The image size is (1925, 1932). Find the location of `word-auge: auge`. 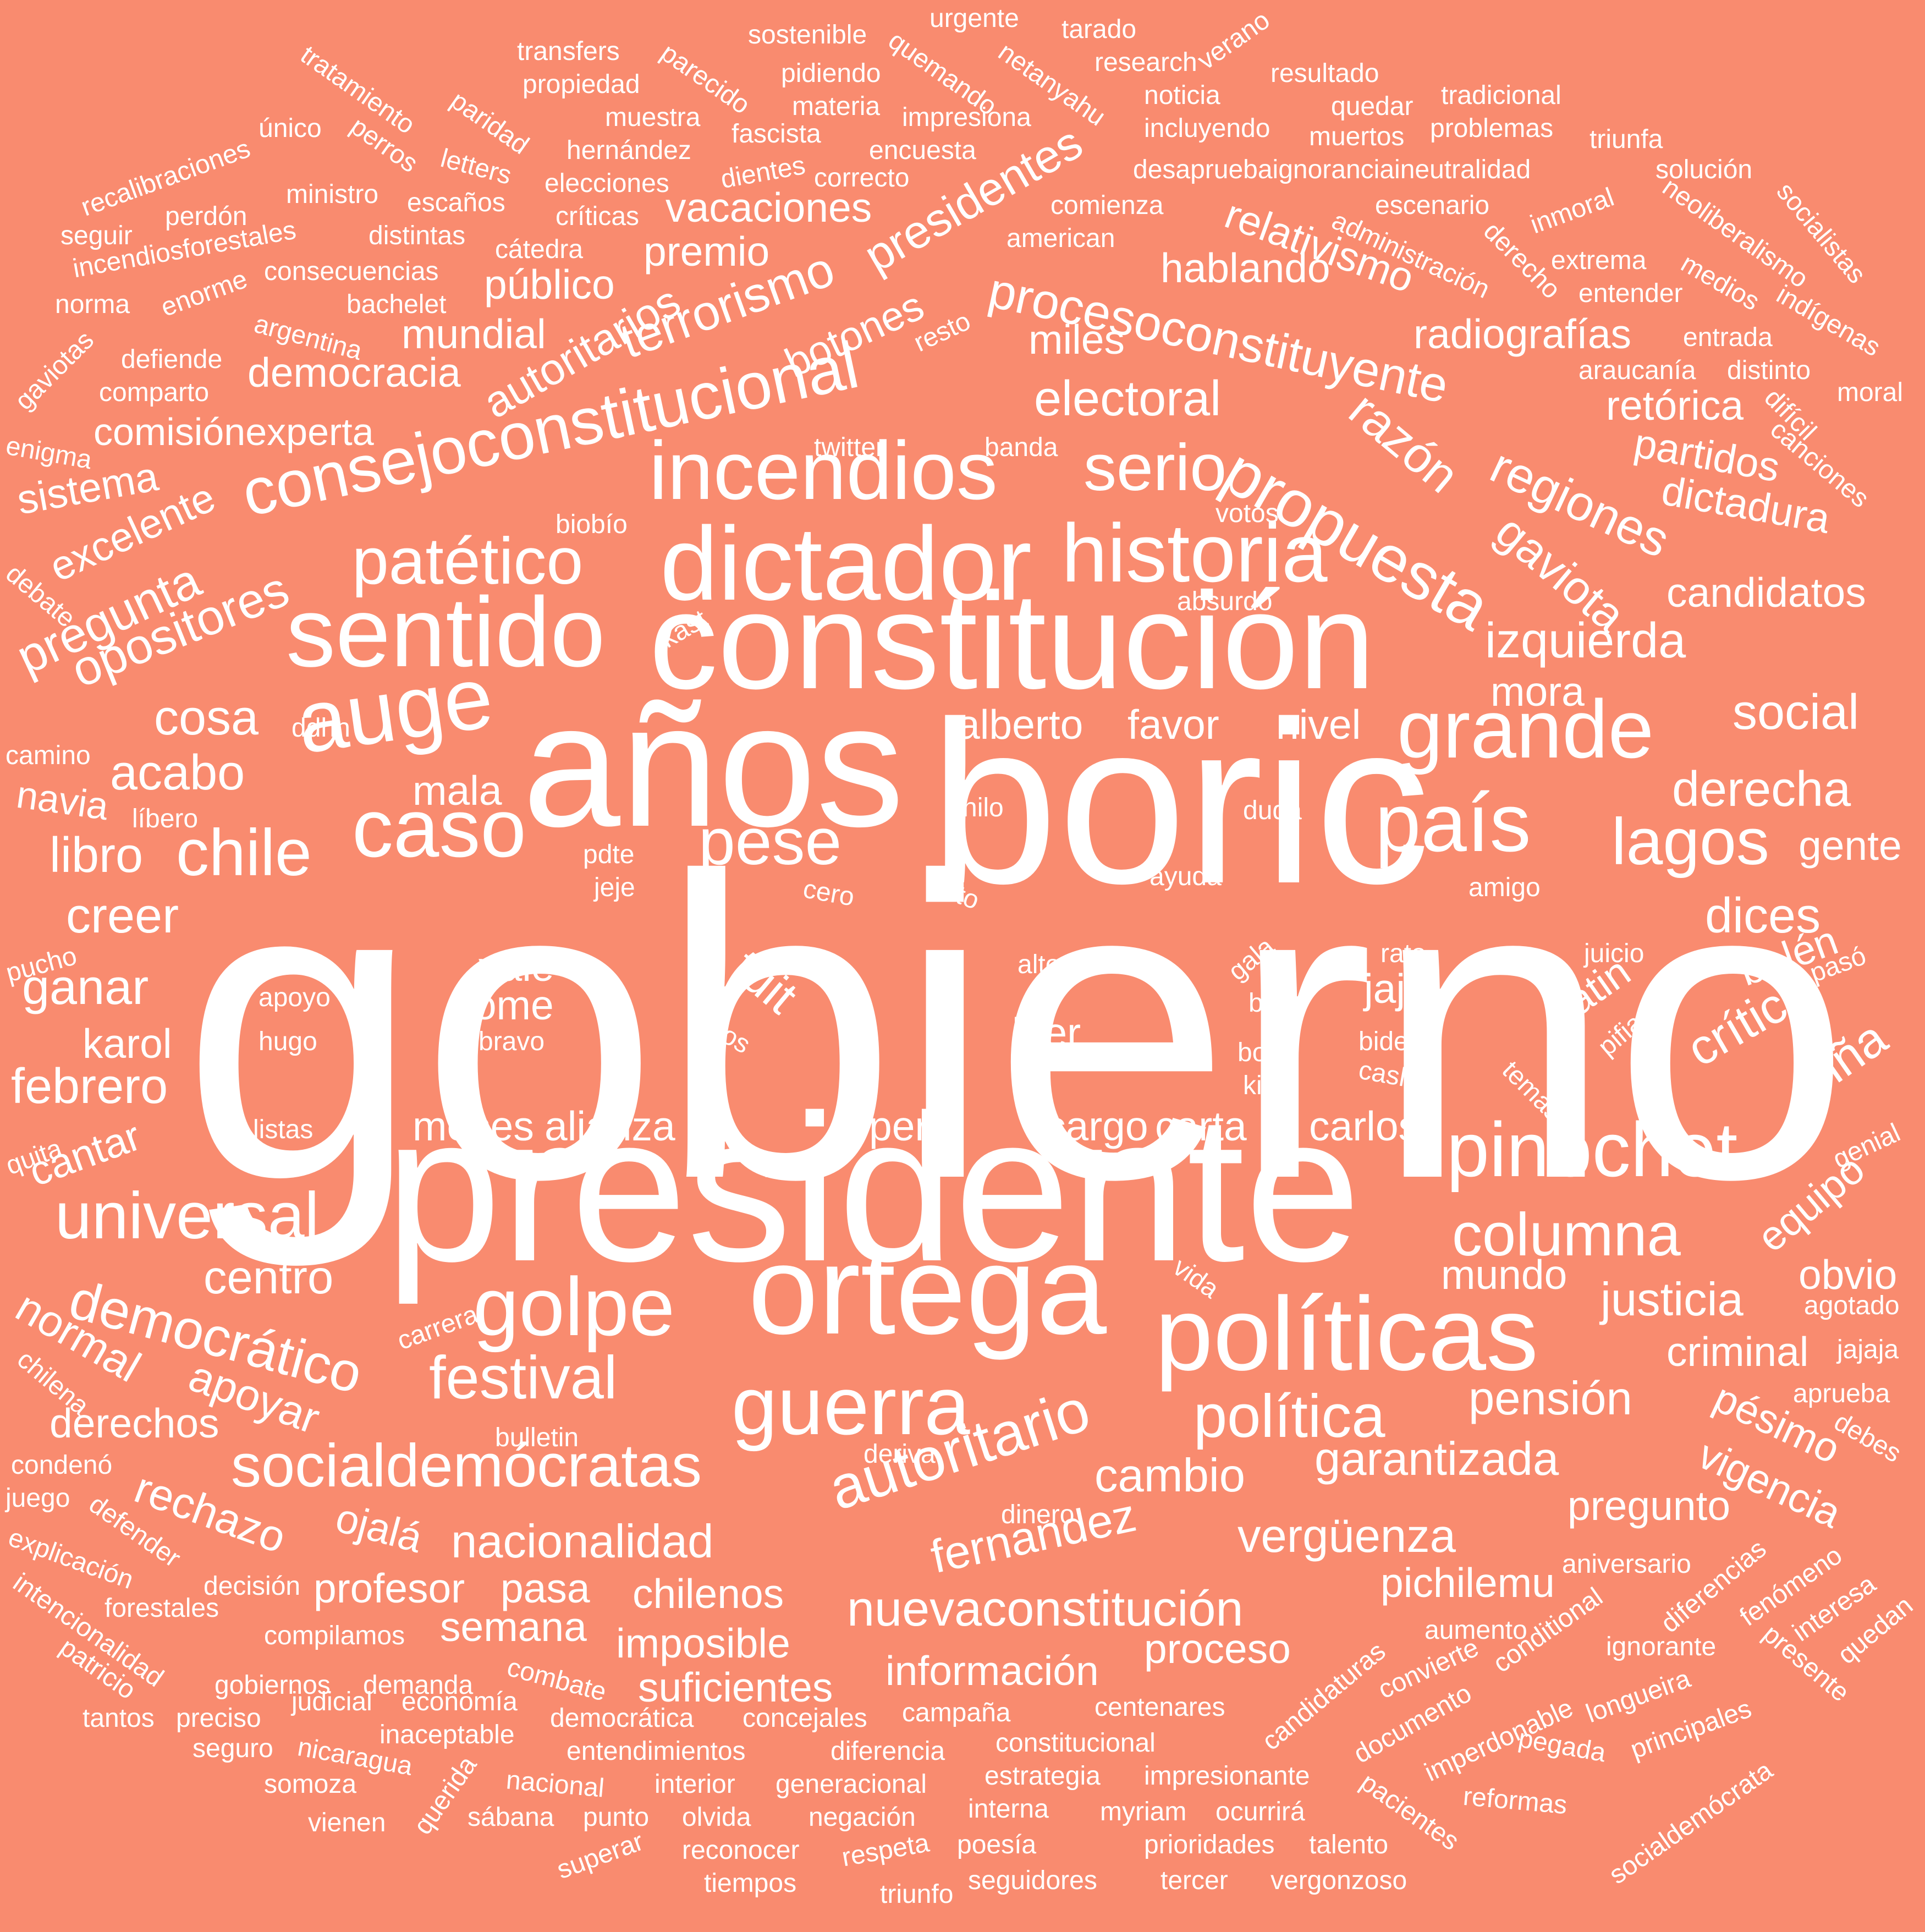

word-auge: auge is located at coordinates (395, 709).